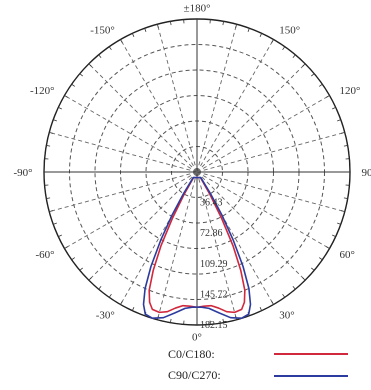 Image resolution: width=371 pixels, height=390 pixels. I want to click on radial-tick-label: 109.29, so click(214, 264).